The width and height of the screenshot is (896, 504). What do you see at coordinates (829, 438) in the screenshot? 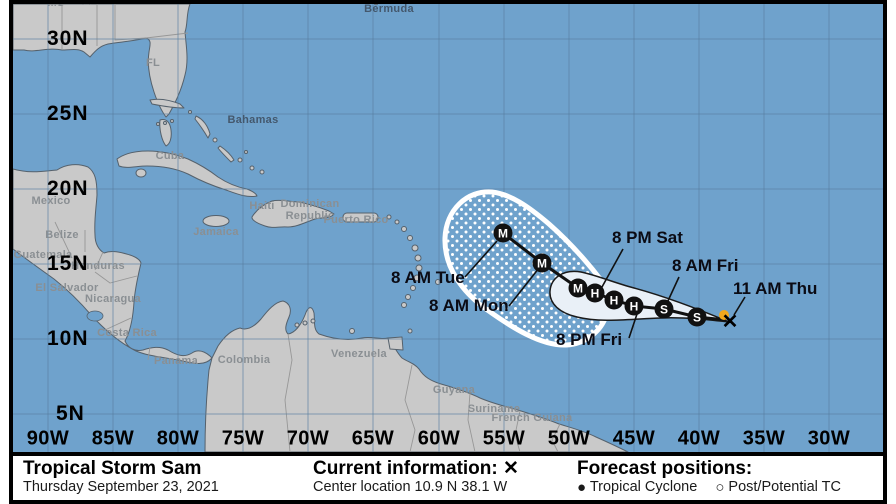
I see `lon-label-30w: 30W` at bounding box center [829, 438].